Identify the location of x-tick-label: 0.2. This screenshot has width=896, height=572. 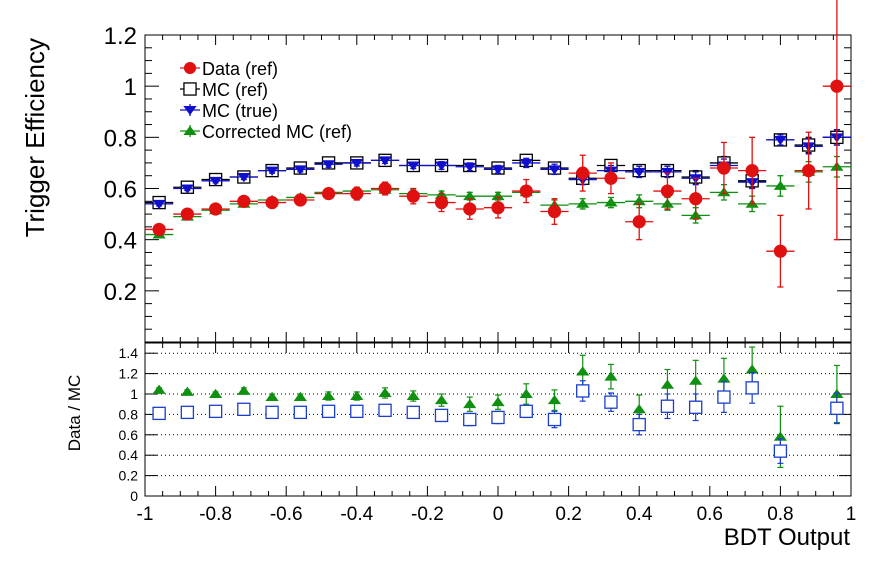
(568, 514).